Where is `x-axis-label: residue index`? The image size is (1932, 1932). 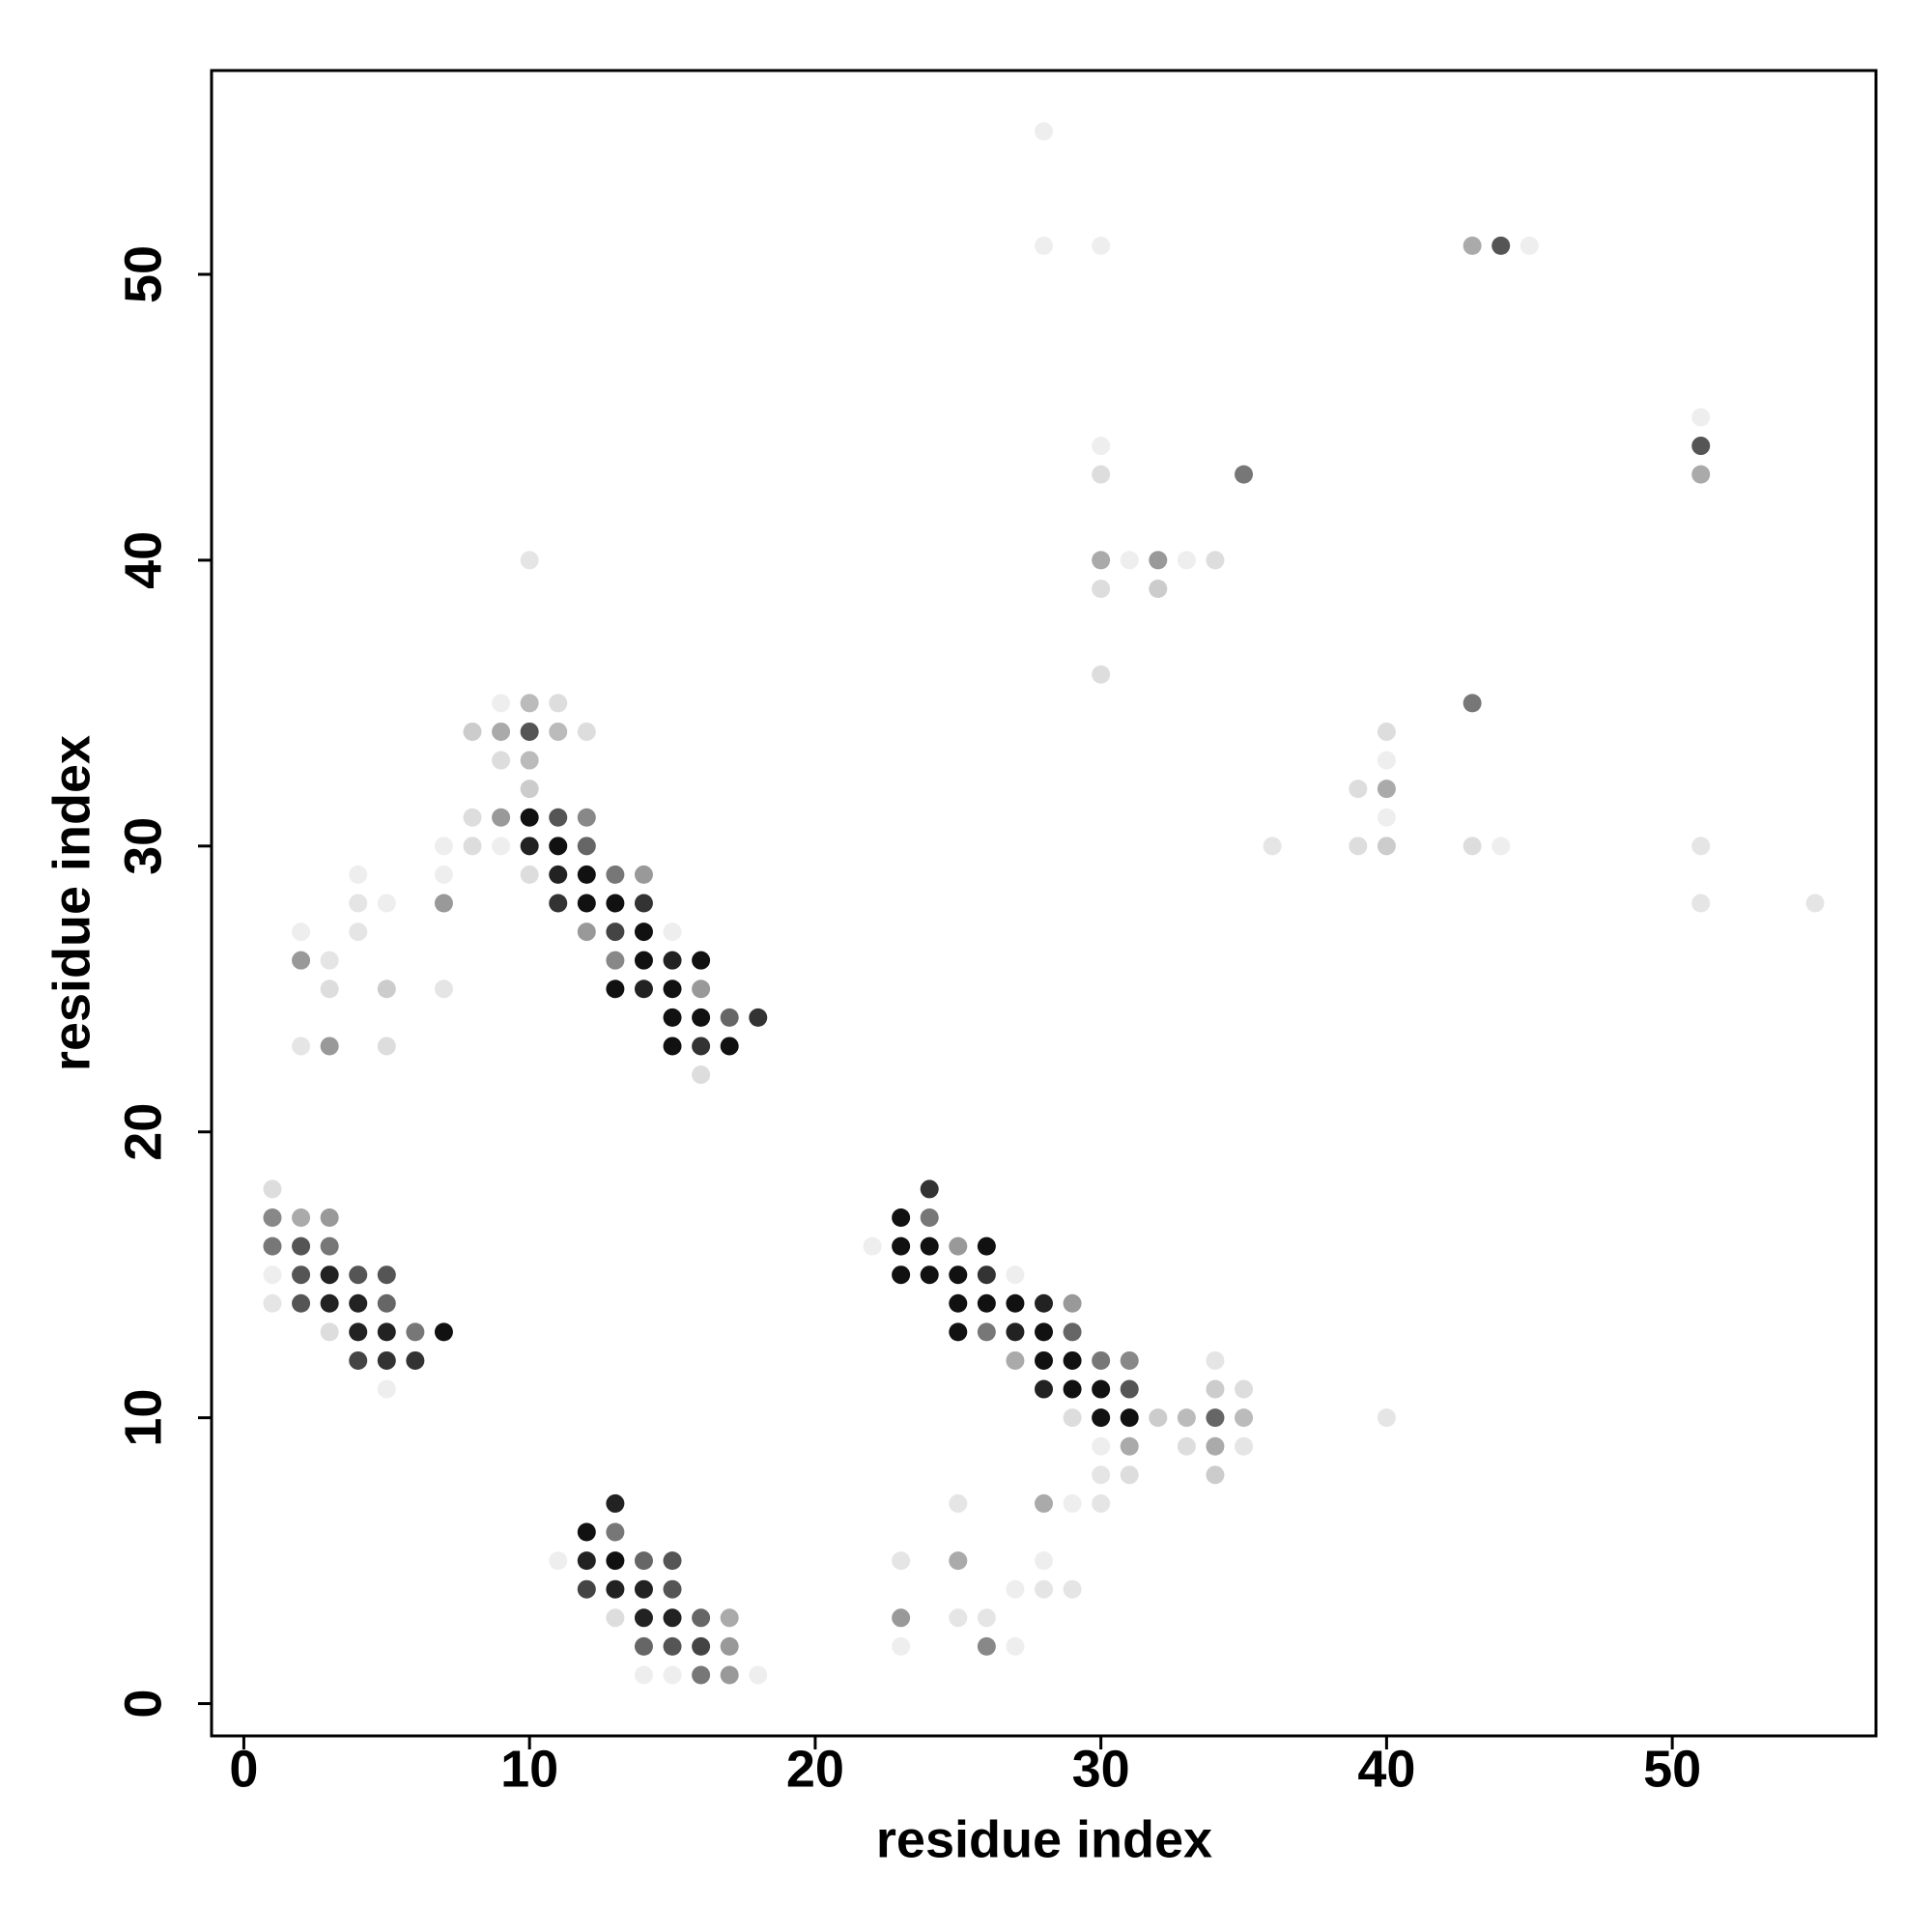 x-axis-label: residue index is located at coordinates (1044, 1839).